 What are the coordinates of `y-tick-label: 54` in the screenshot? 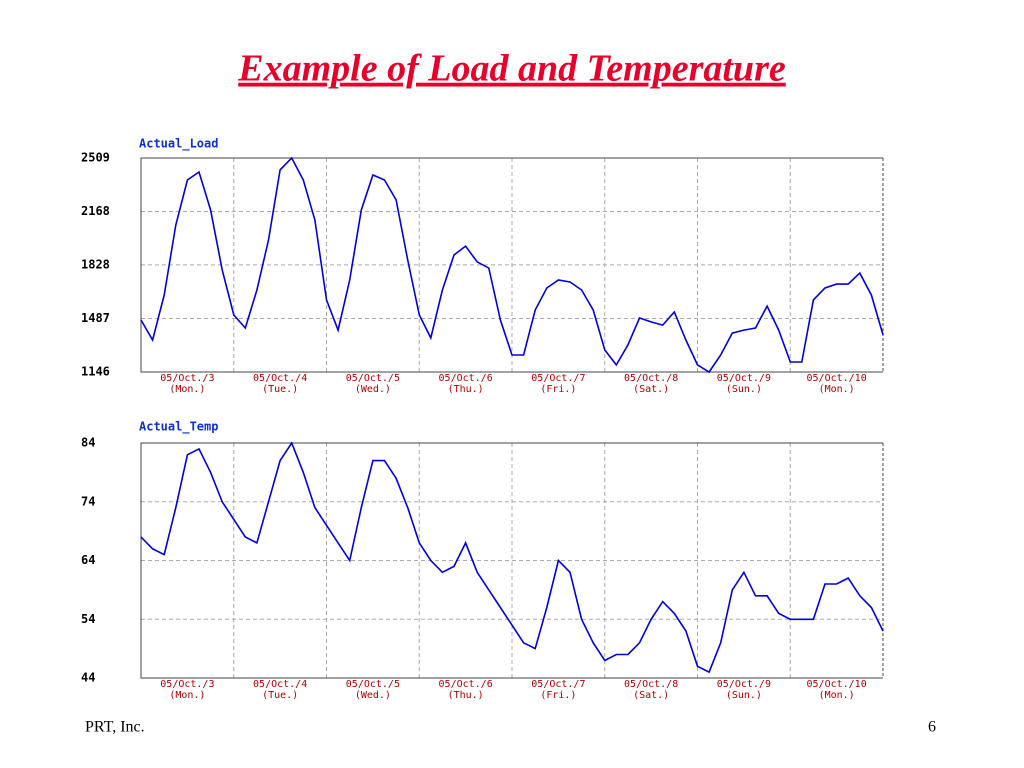 It's located at (88, 619).